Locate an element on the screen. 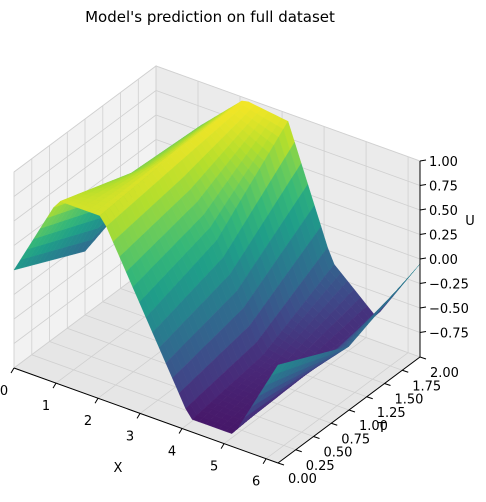 This screenshot has width=486, height=502. chart-title: Model's prediction on full dataset is located at coordinates (210, 17).